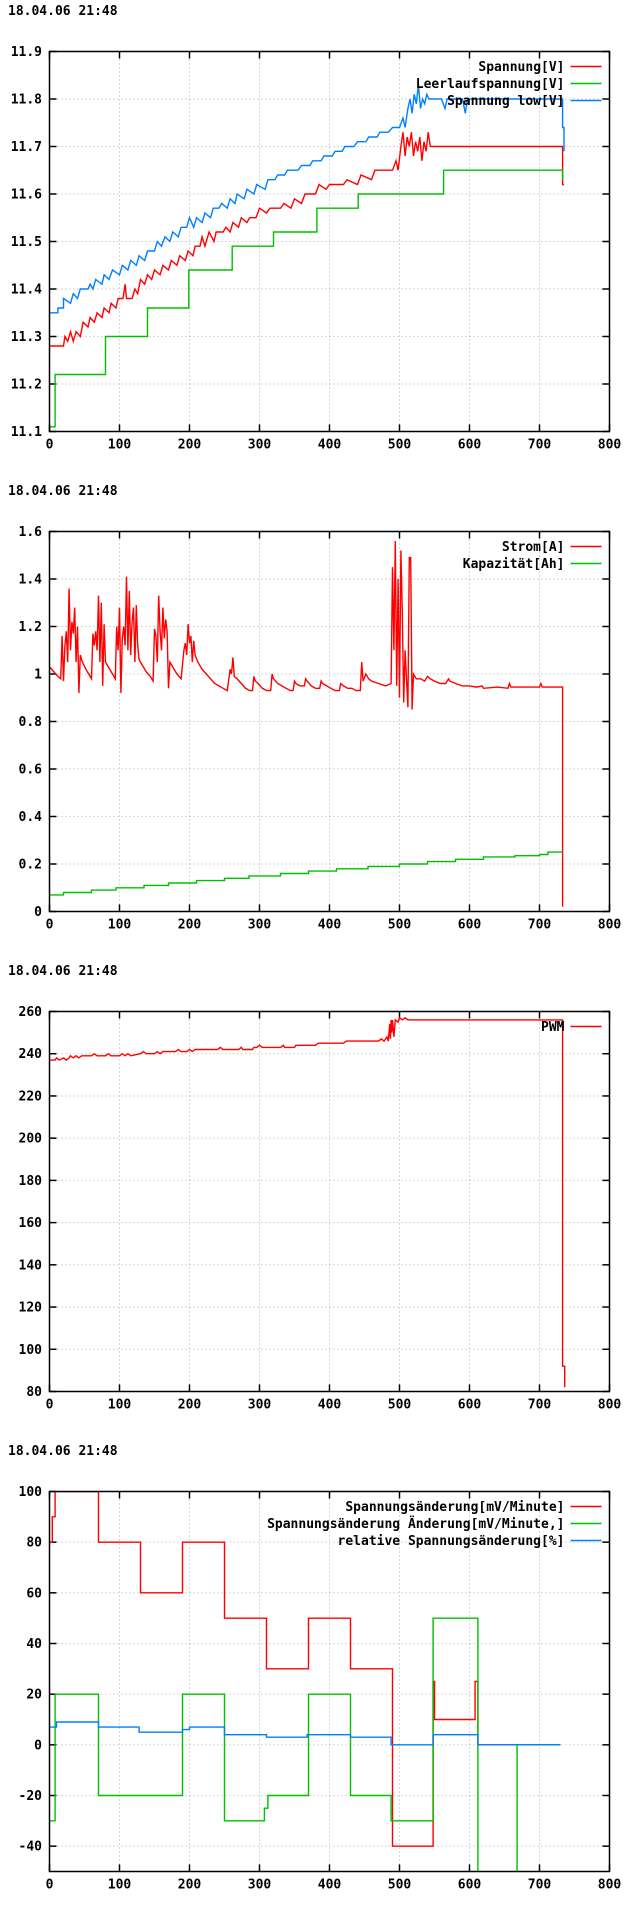 Image resolution: width=640 pixels, height=1920 pixels. What do you see at coordinates (34, 1644) in the screenshot?
I see `y-tick-label: 40` at bounding box center [34, 1644].